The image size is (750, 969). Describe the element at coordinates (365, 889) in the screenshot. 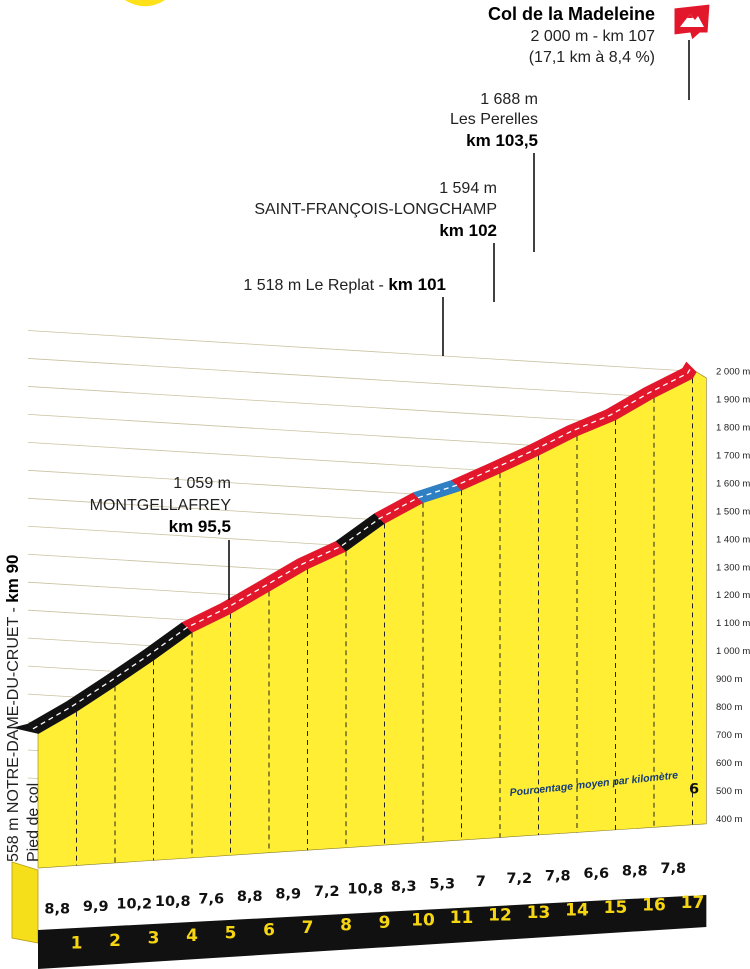

I see `gradient-label-km-9: 10,8` at that location.